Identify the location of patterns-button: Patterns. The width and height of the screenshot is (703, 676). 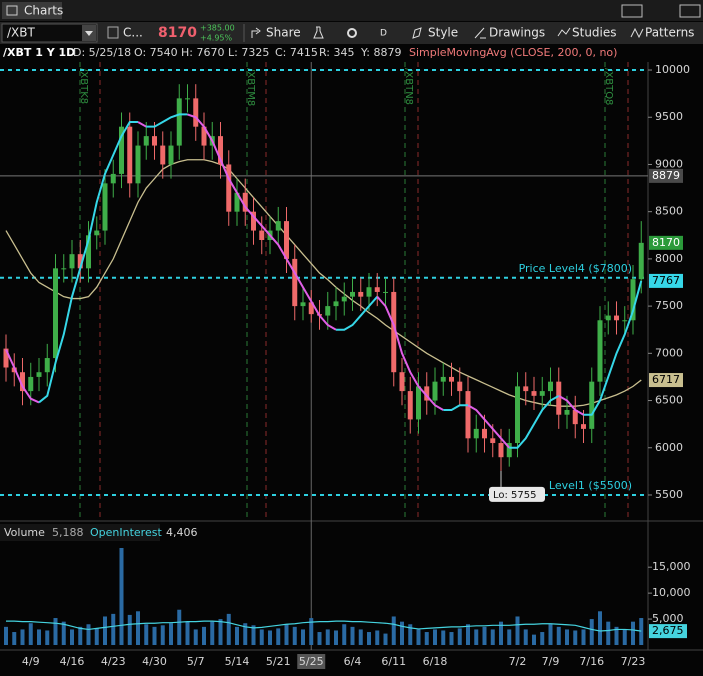
(669, 33).